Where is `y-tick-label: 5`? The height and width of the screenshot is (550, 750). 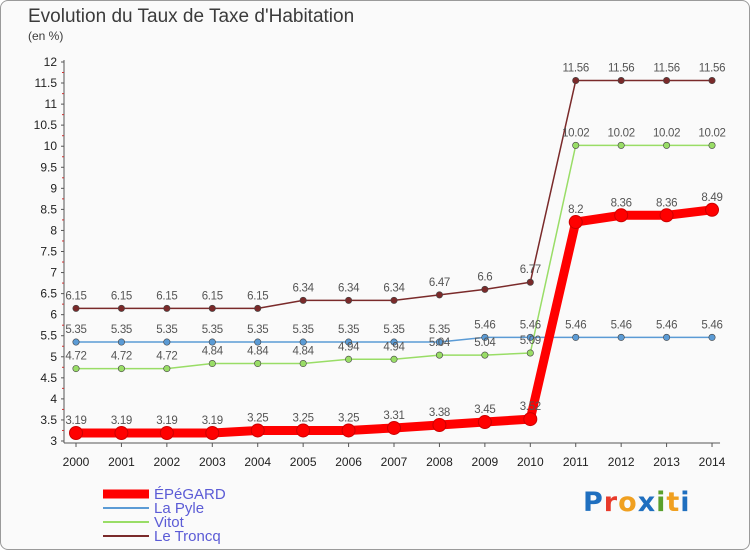 y-tick-label: 5 is located at coordinates (53, 357).